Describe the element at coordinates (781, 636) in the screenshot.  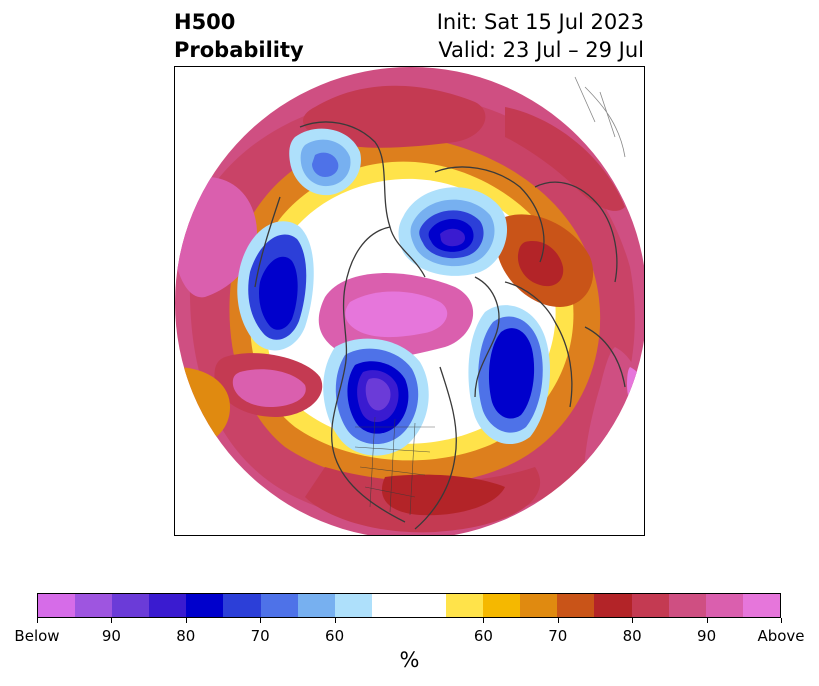
I see `colorbar-tick-label: Above` at that location.